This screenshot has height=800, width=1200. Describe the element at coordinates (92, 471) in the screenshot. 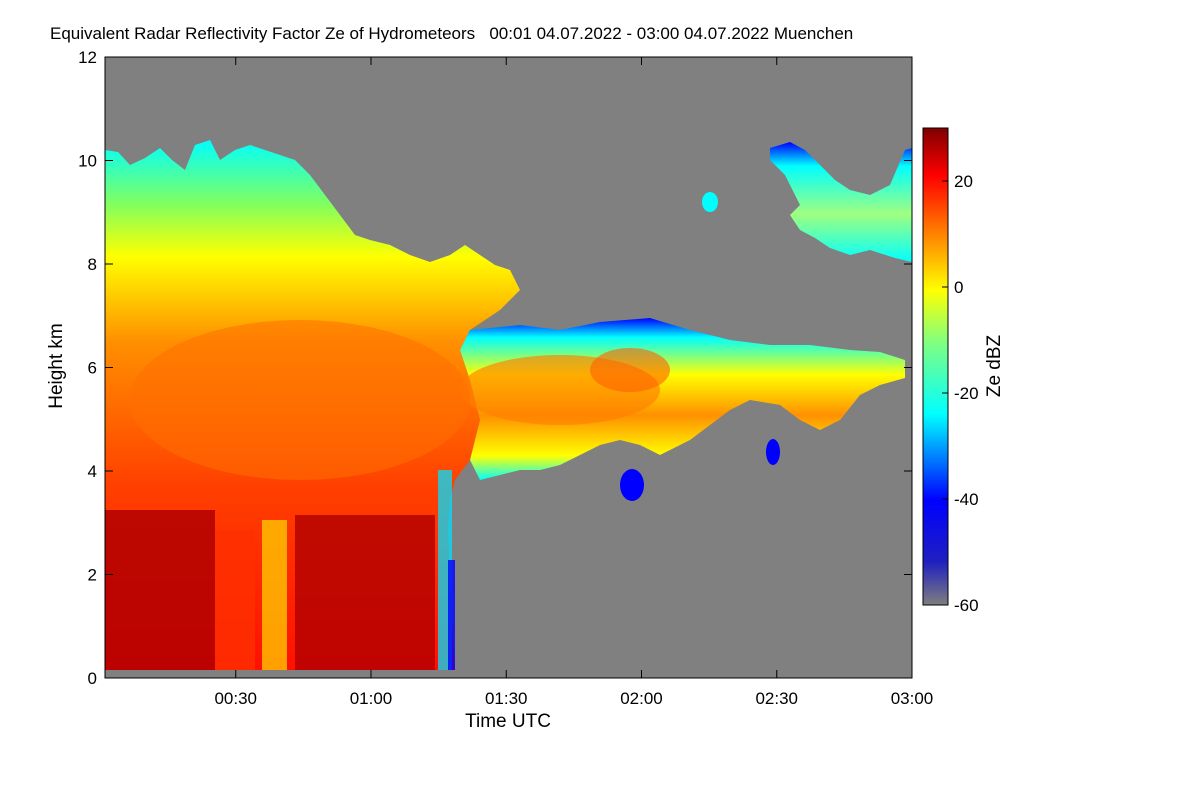

I see `y-tick-label: 4` at that location.